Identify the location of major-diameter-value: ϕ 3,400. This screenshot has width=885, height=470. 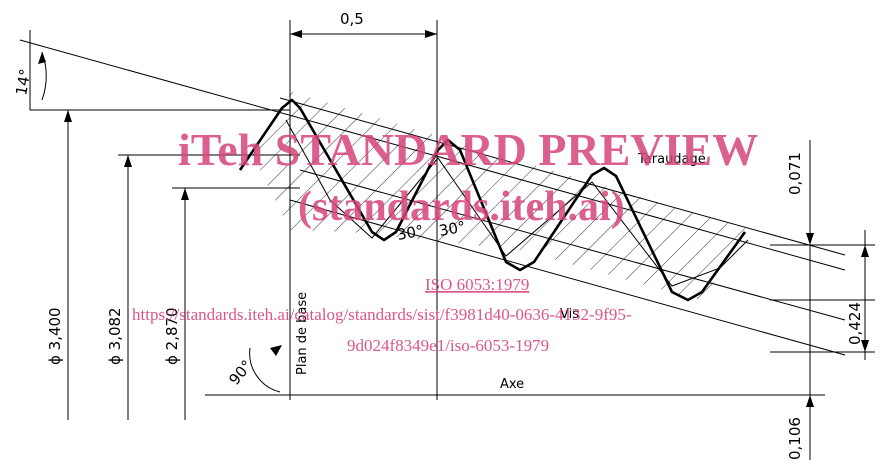
(55, 336).